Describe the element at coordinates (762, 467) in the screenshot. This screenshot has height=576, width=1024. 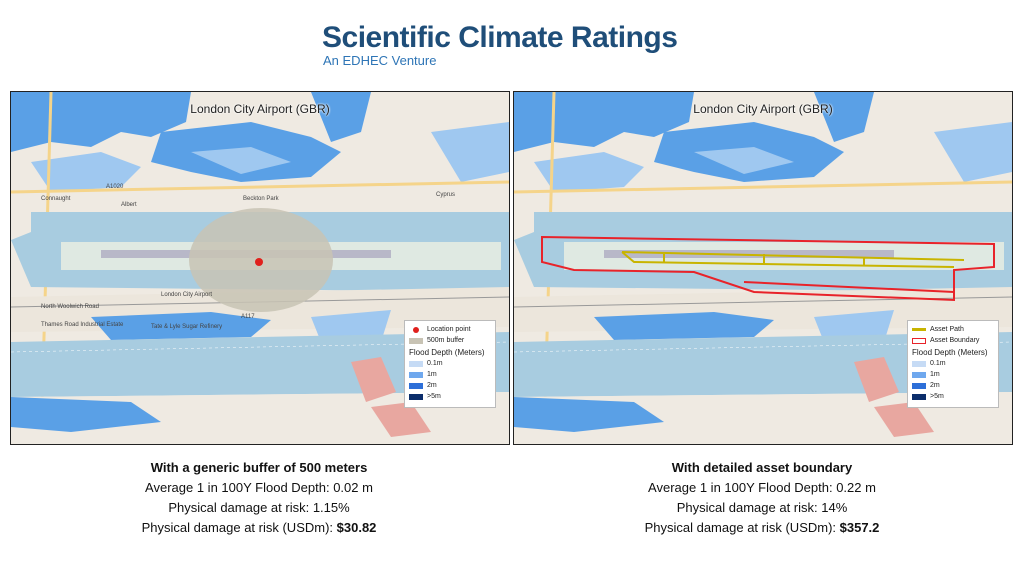
I see `caption-heading: With detailed asset boundary` at that location.